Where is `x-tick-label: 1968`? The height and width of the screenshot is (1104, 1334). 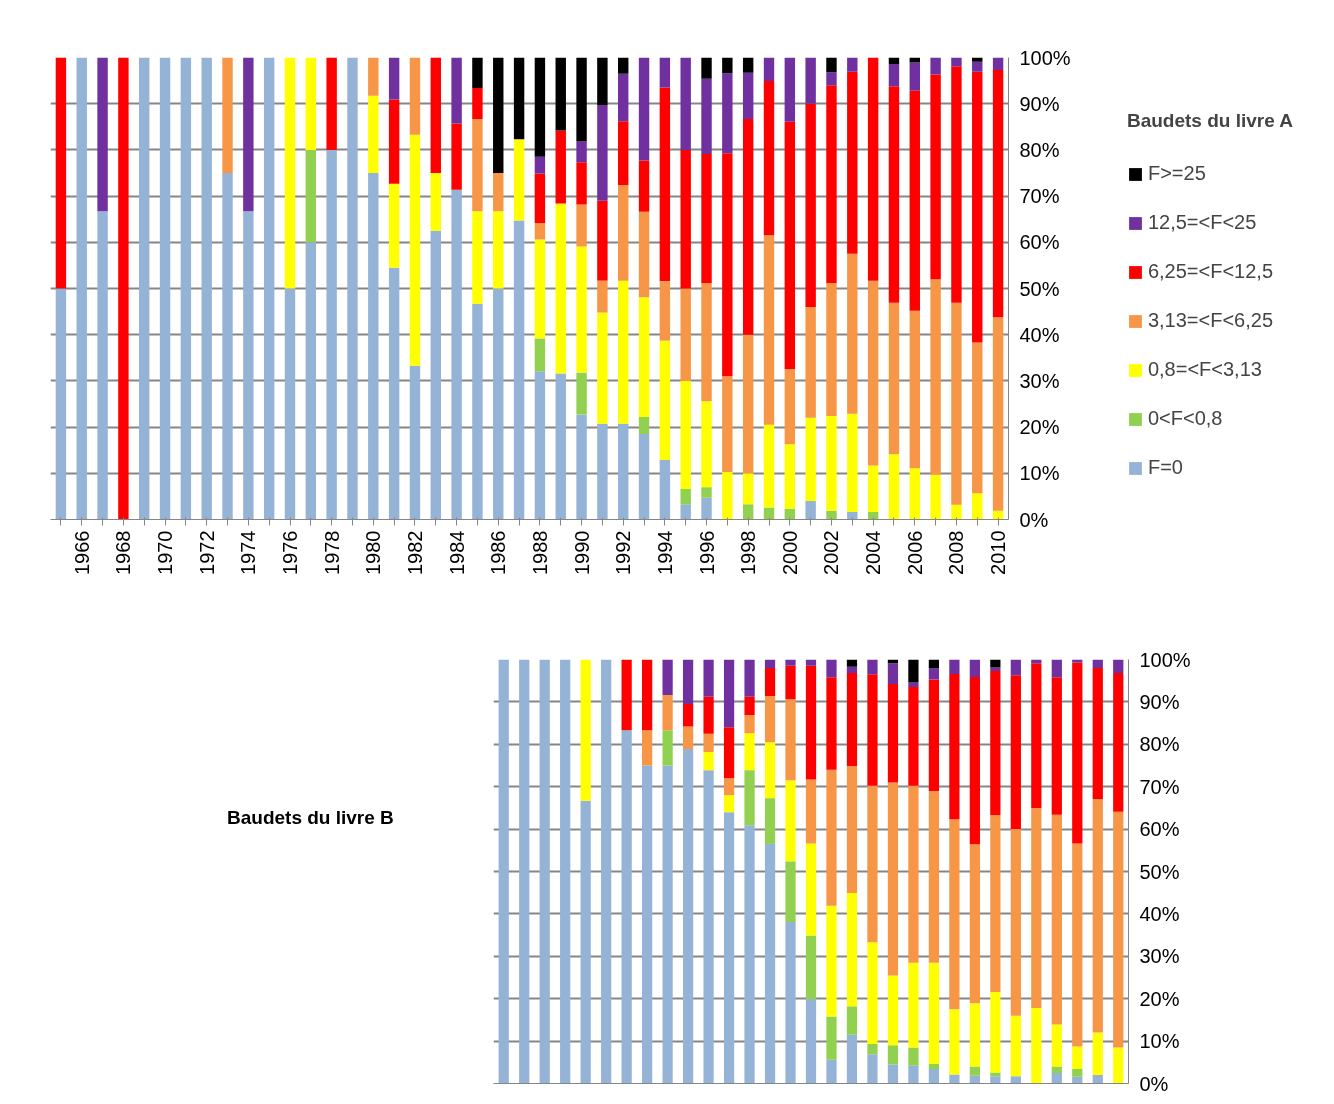 x-tick-label: 1968 is located at coordinates (123, 552).